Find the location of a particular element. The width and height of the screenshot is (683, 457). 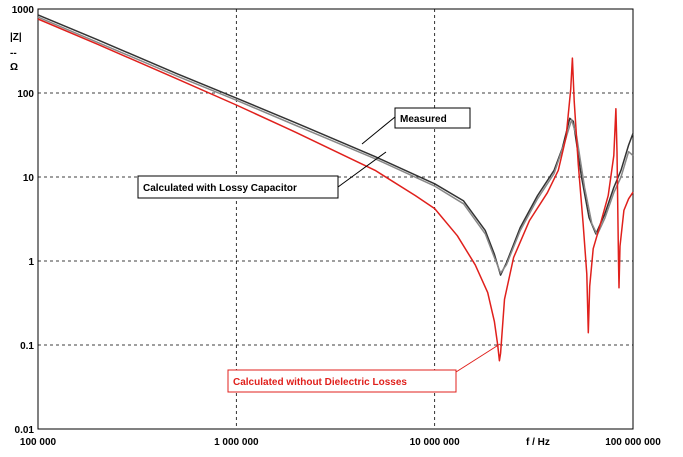

annotation-lossy-box is located at coordinates (238, 187).